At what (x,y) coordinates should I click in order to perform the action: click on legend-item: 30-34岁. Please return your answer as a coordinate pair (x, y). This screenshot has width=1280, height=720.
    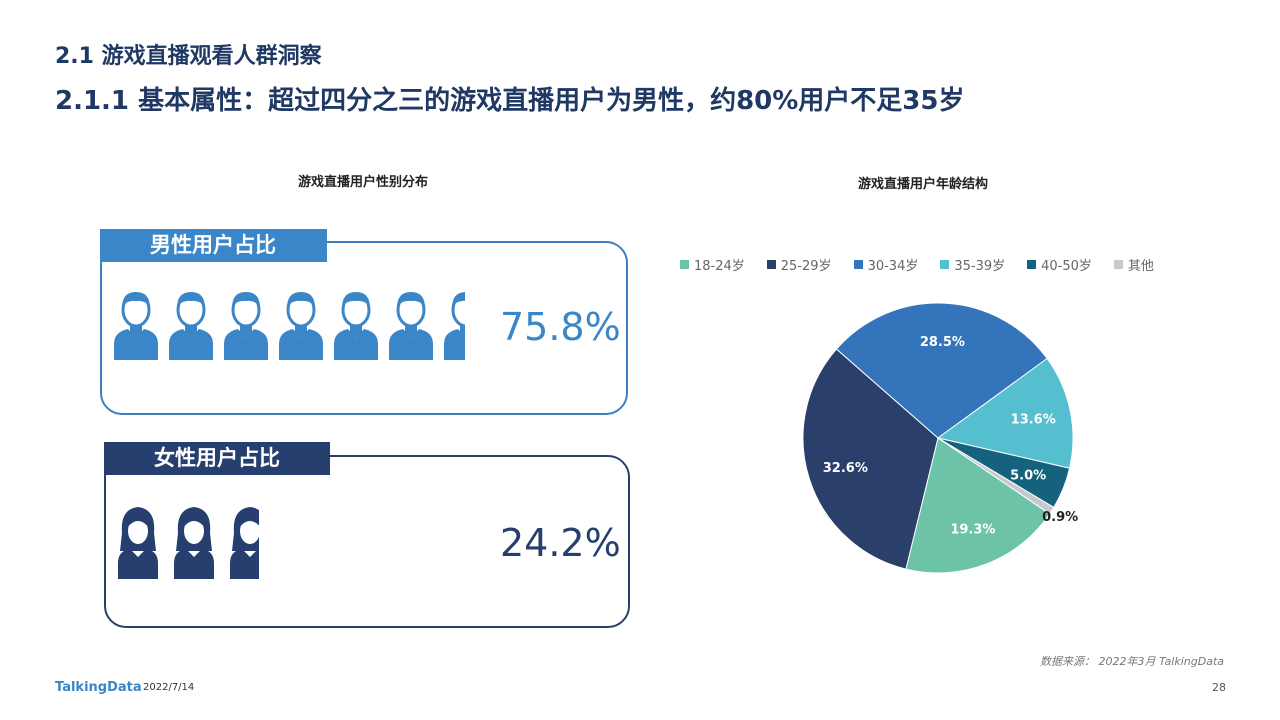
    Looking at the image, I should click on (886, 264).